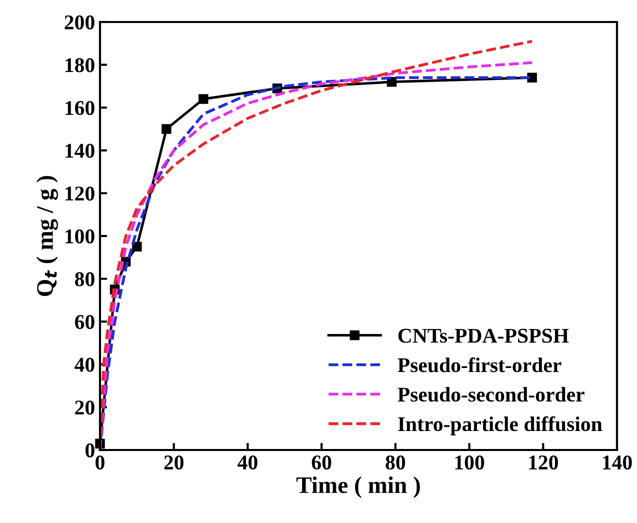 Image resolution: width=637 pixels, height=523 pixels. What do you see at coordinates (500, 426) in the screenshot?
I see `legend-label: Intro-particle diffusion` at bounding box center [500, 426].